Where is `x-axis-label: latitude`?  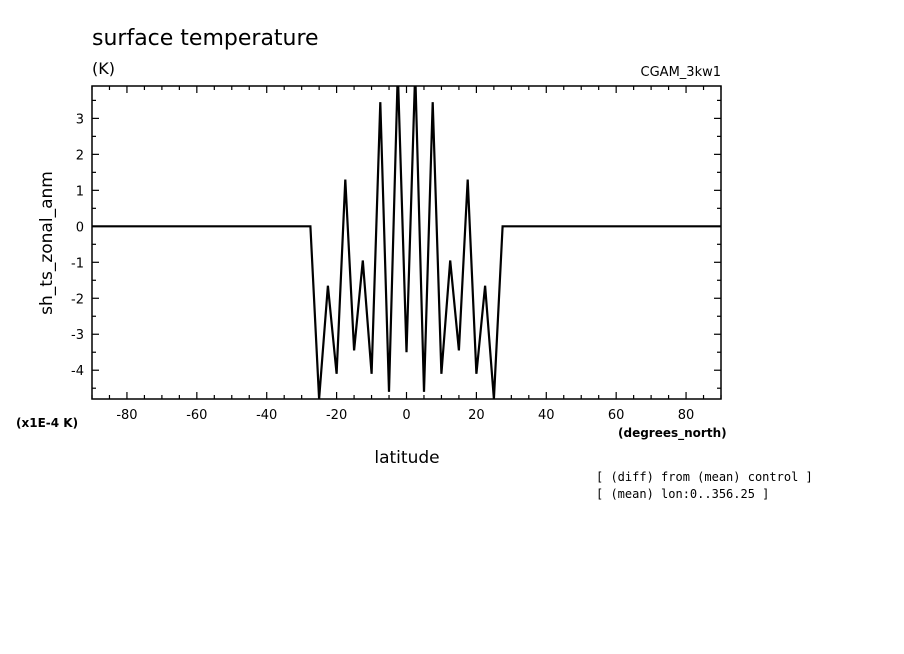
x-axis-label: latitude is located at coordinates (406, 458).